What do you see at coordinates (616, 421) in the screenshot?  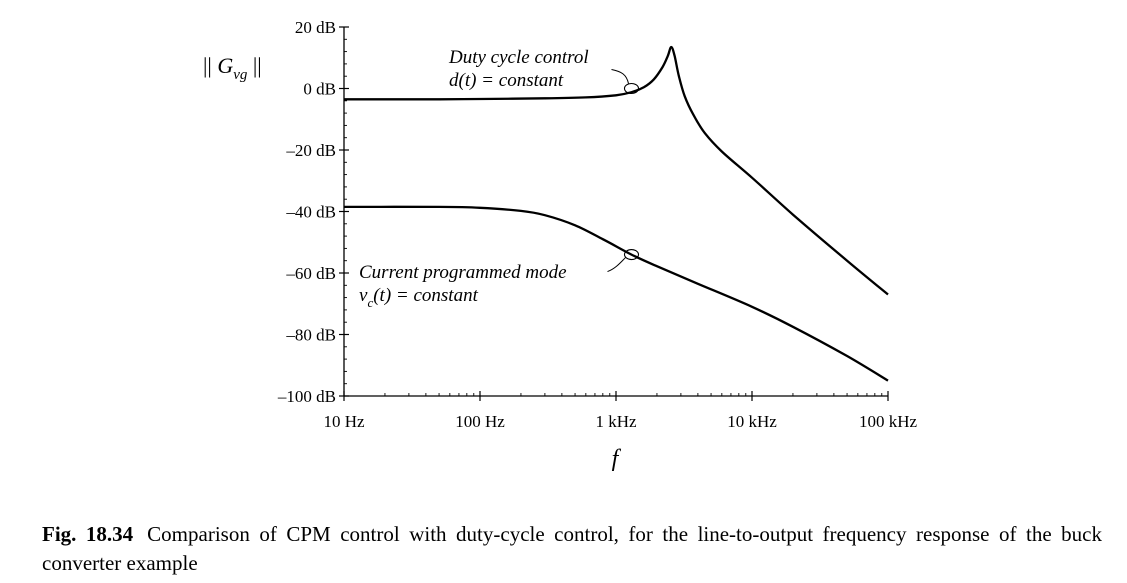 I see `x-tick-label: 1 kHz` at bounding box center [616, 421].